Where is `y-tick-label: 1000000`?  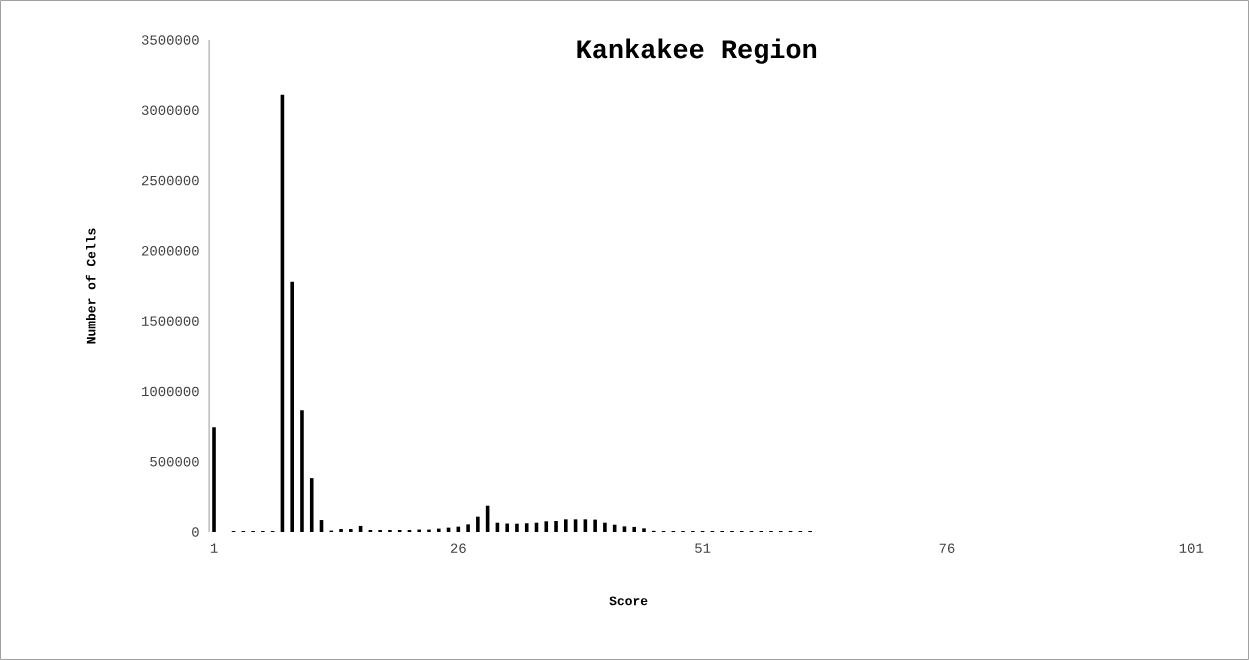 y-tick-label: 1000000 is located at coordinates (170, 391).